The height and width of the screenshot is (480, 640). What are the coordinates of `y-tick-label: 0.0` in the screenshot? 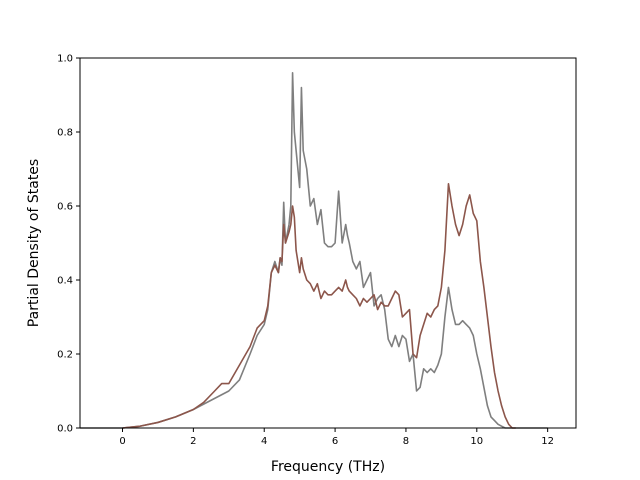 It's located at (65, 429).